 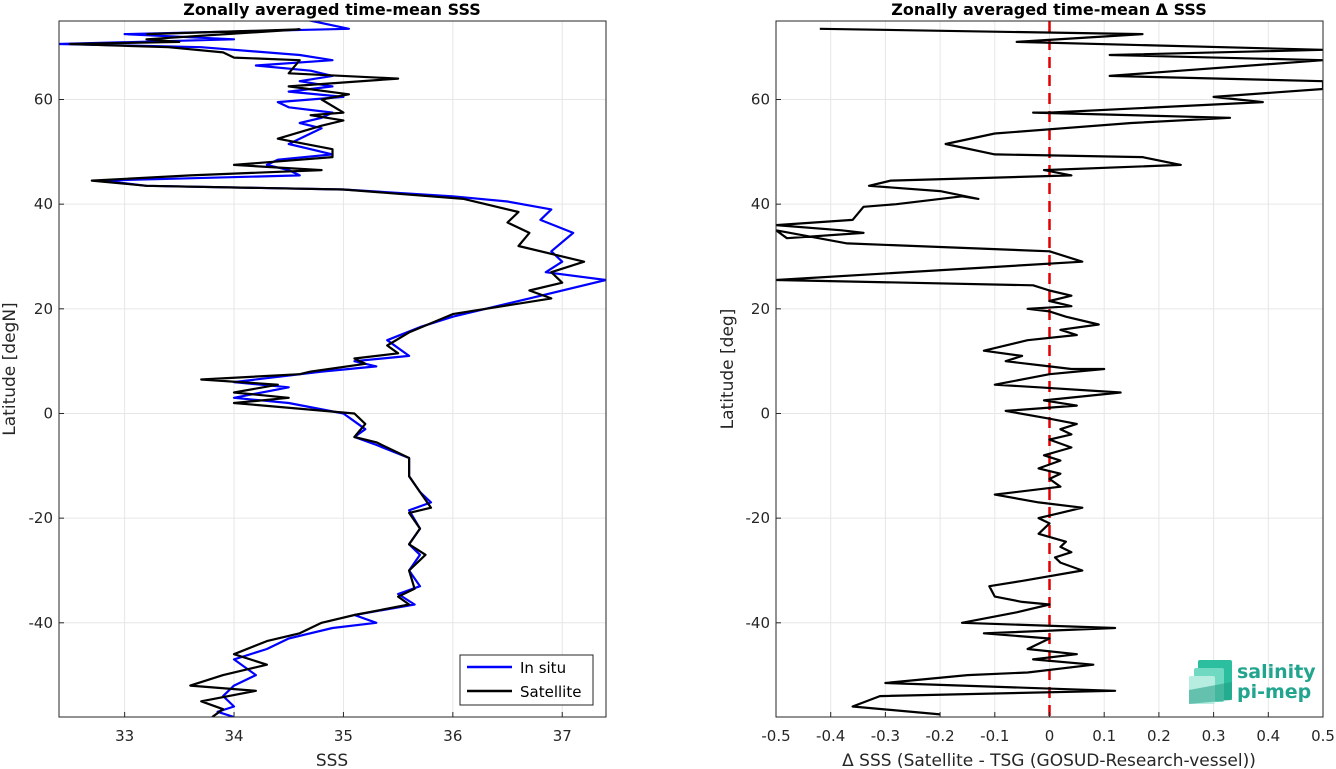 What do you see at coordinates (543, 668) in the screenshot?
I see `legend-label-in-situ: In situ` at bounding box center [543, 668].